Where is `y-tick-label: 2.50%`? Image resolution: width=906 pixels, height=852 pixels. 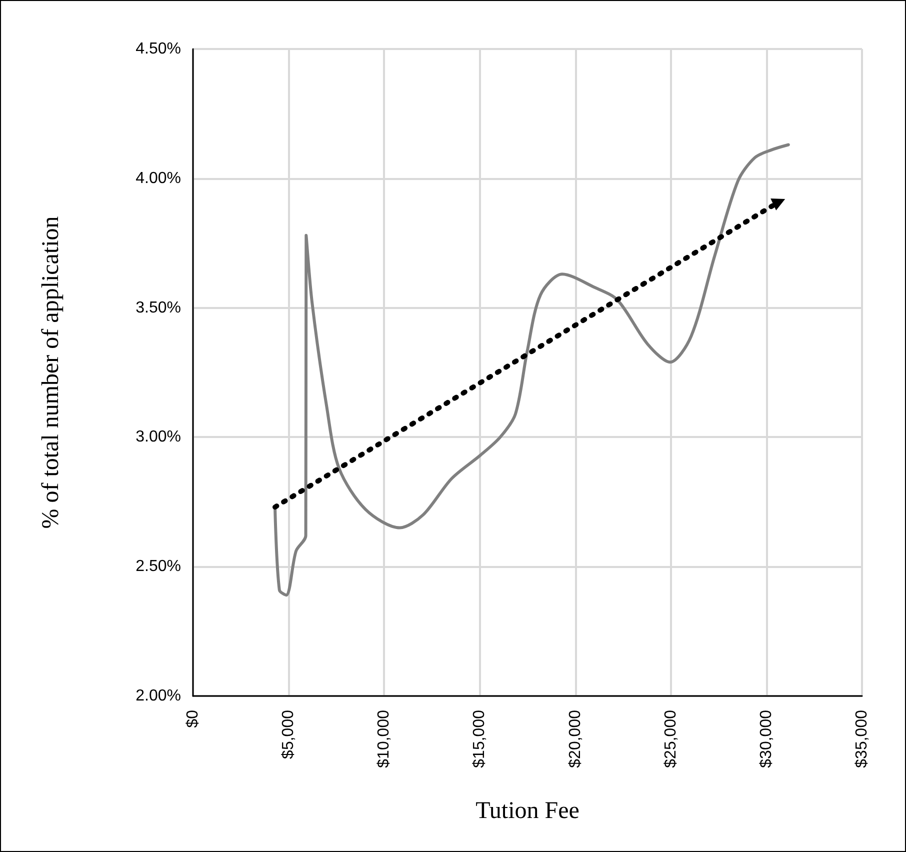 y-tick-label: 2.50% is located at coordinates (158, 567).